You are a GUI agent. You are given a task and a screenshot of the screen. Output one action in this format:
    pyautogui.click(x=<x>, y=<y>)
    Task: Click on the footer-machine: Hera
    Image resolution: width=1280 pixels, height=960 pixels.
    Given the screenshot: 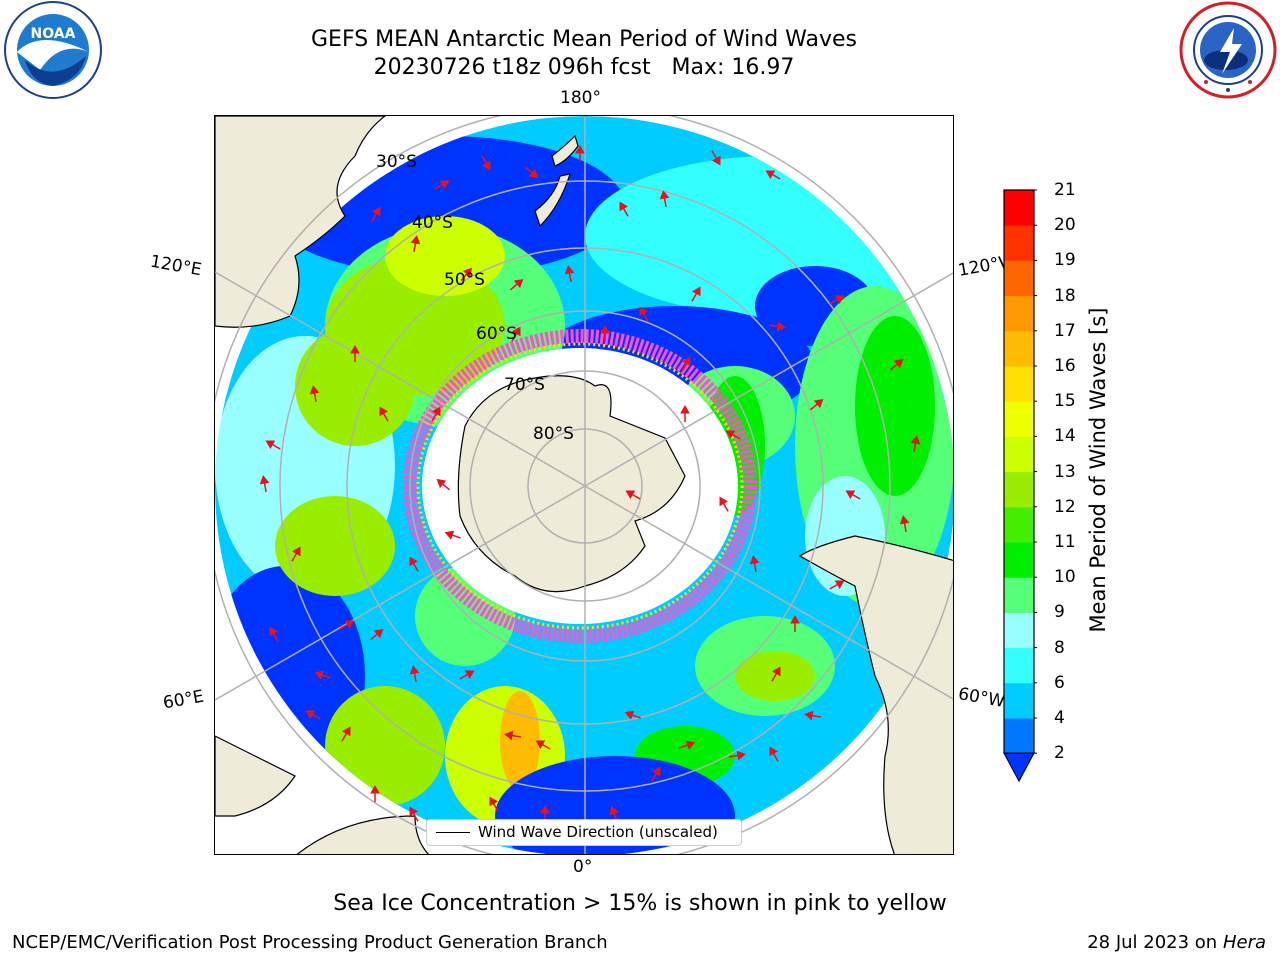 What is the action you would take?
    pyautogui.click(x=1244, y=942)
    